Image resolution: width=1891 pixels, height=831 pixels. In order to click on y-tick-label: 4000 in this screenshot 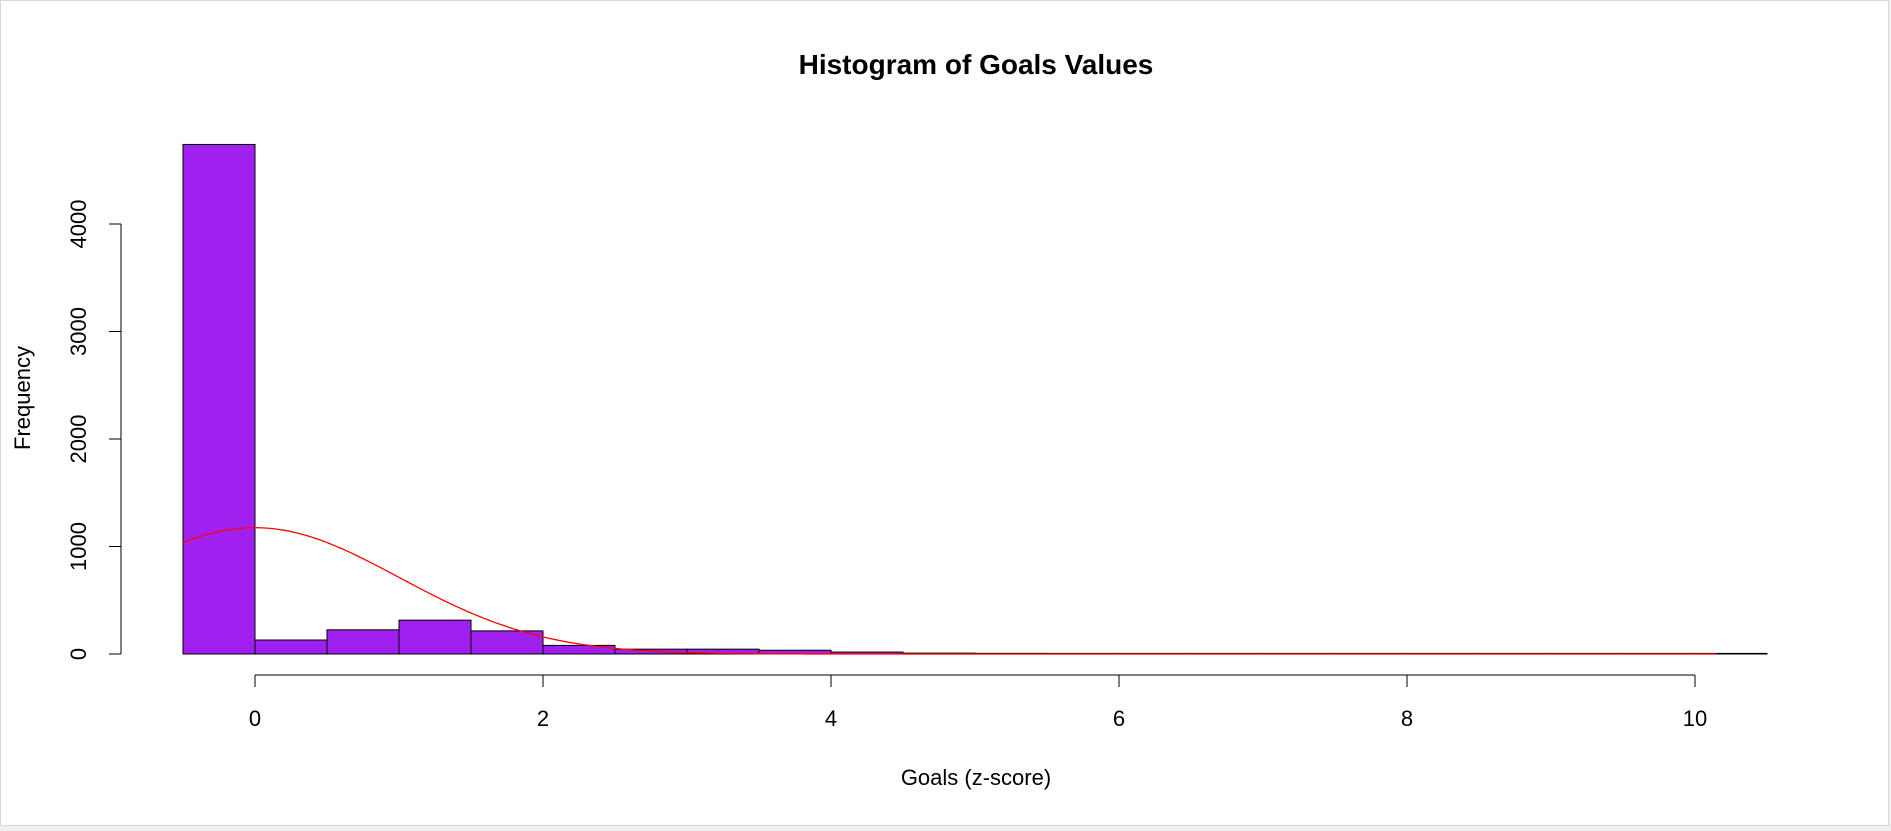, I will do `click(78, 224)`.